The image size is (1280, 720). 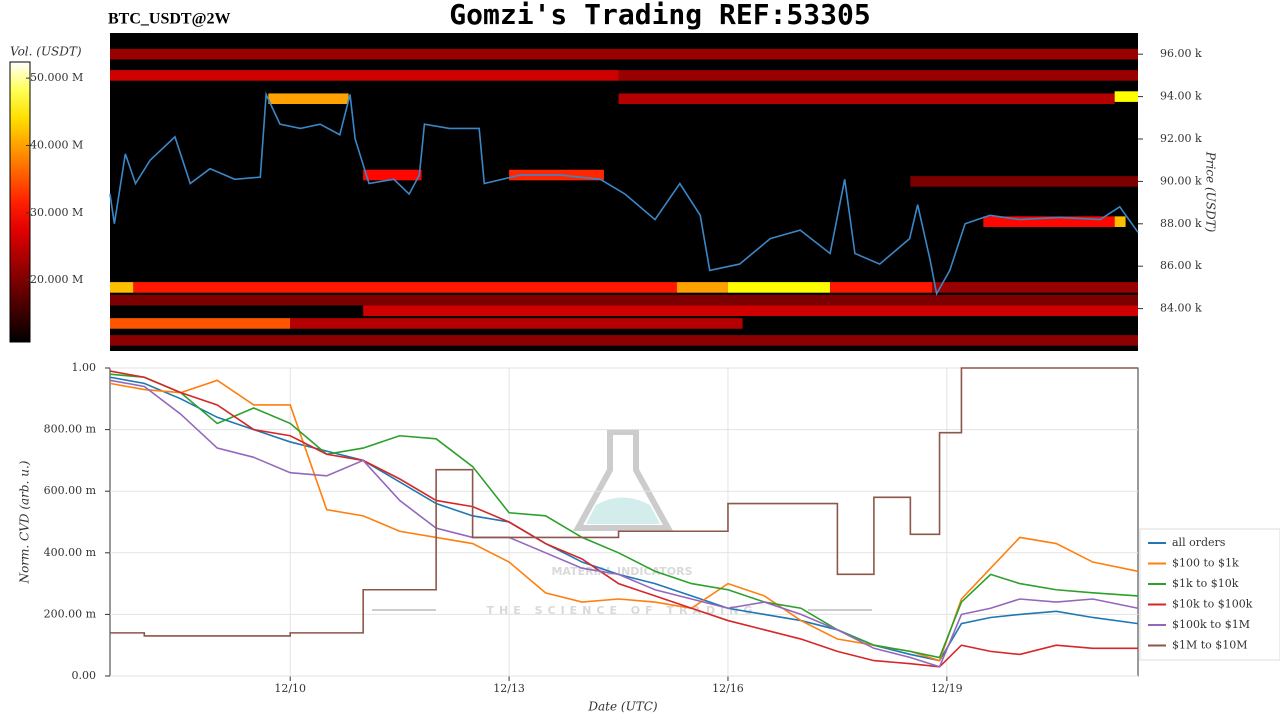 I want to click on symbol: BTC_USDT@2W, so click(x=169, y=19).